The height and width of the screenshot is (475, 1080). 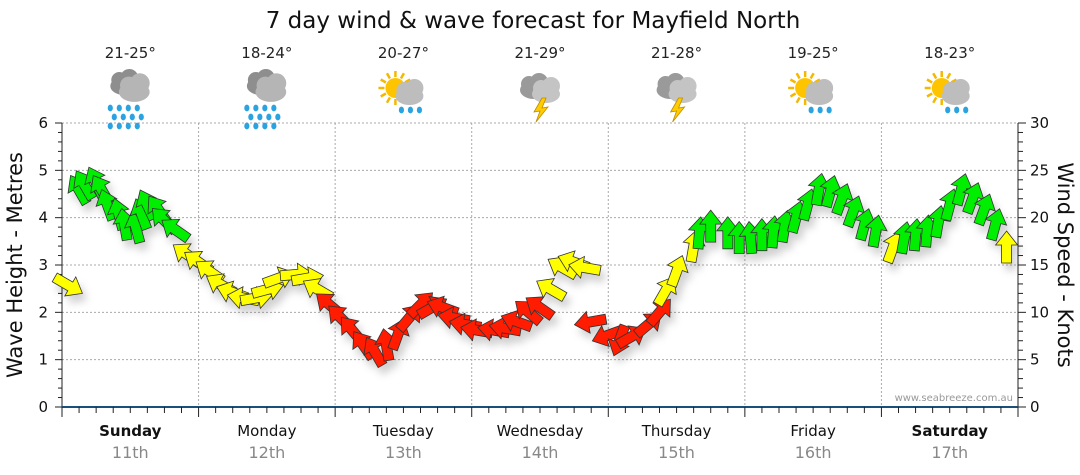 What do you see at coordinates (540, 452) in the screenshot?
I see `date-label: 14th` at bounding box center [540, 452].